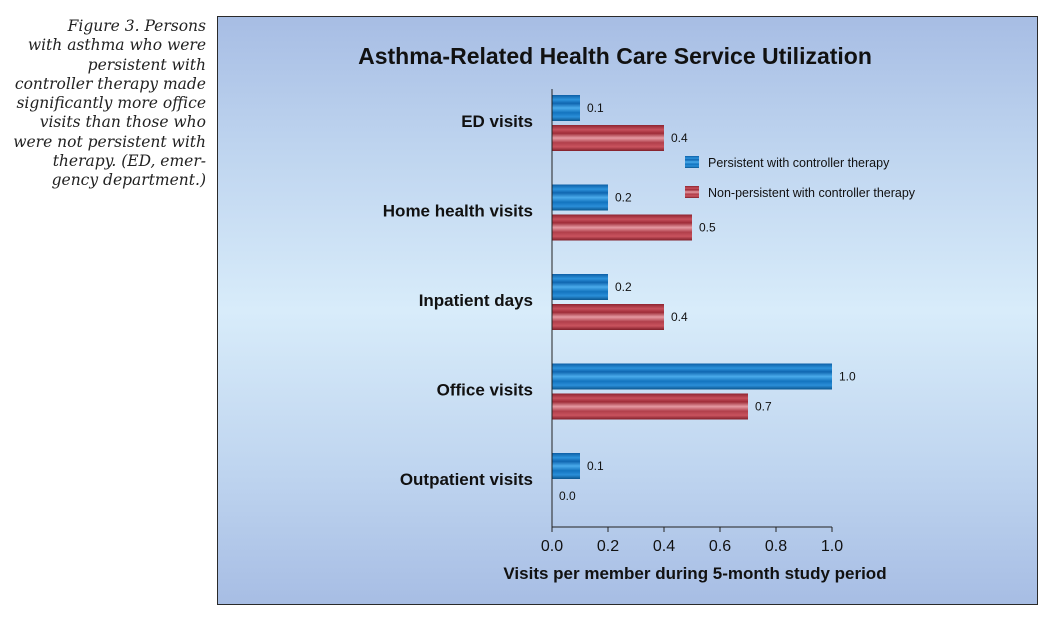 This screenshot has height=621, width=1061. Describe the element at coordinates (707, 228) in the screenshot. I see `bar-value-label: 0.5` at that location.